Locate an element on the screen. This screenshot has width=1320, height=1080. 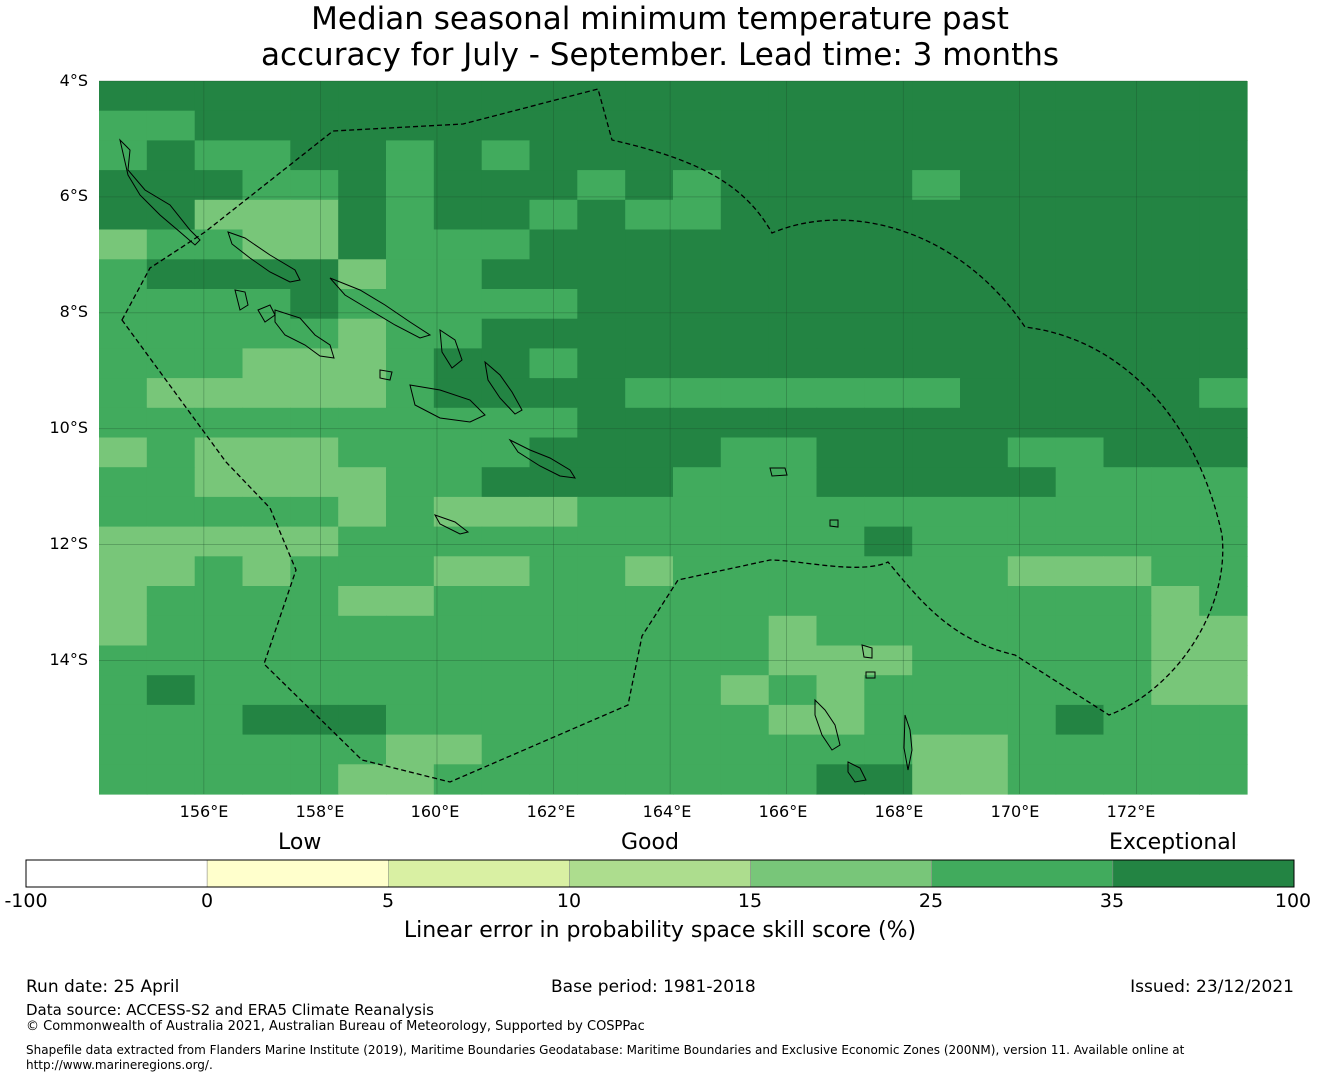
colorbar-segment is located at coordinates (660, 873).